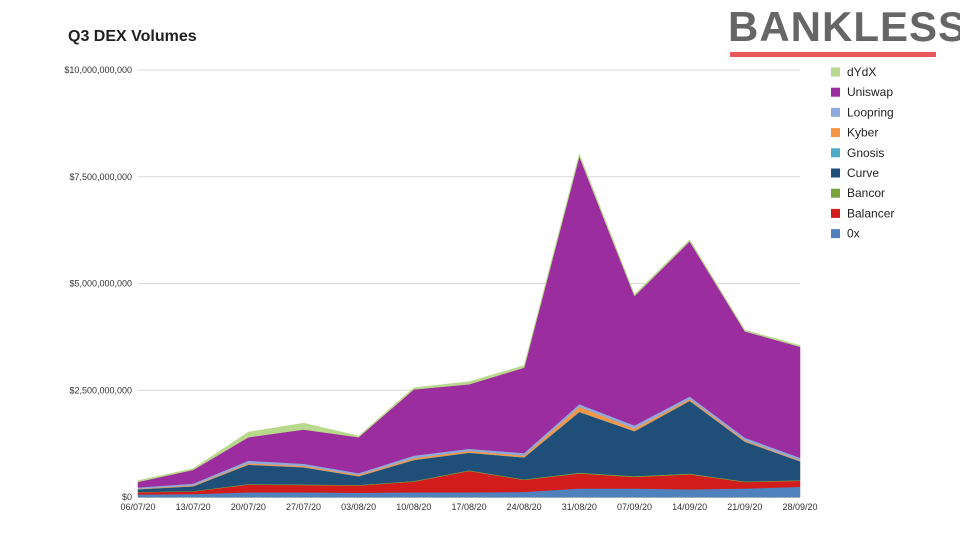 The image size is (960, 540). I want to click on legend-item-gnosis: Gnosis, so click(857, 153).